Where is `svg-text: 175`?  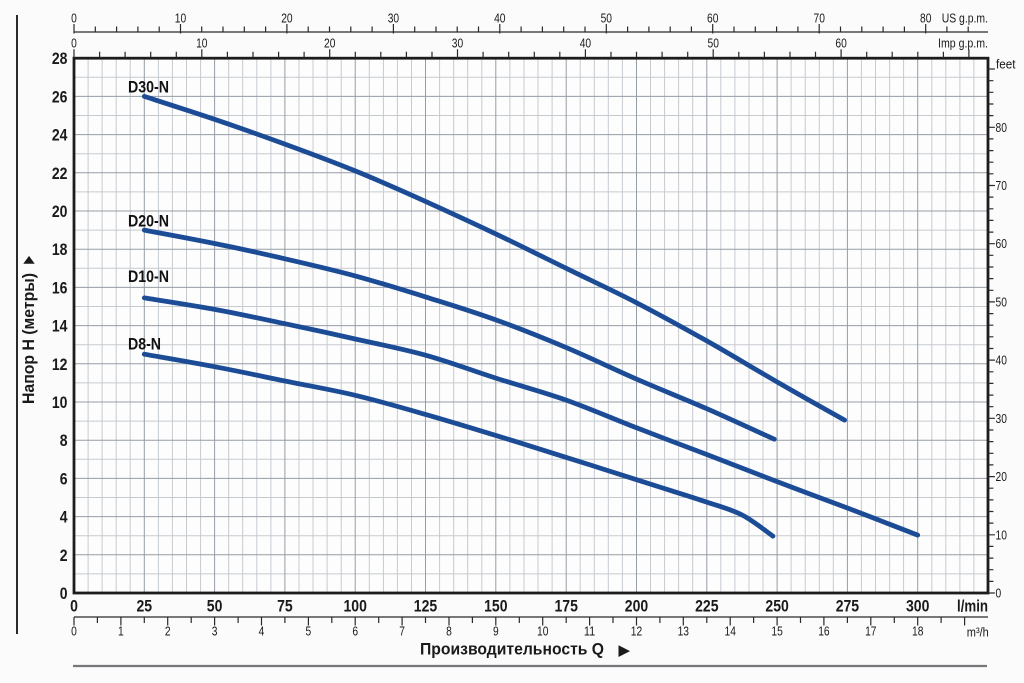 svg-text: 175 is located at coordinates (566, 606).